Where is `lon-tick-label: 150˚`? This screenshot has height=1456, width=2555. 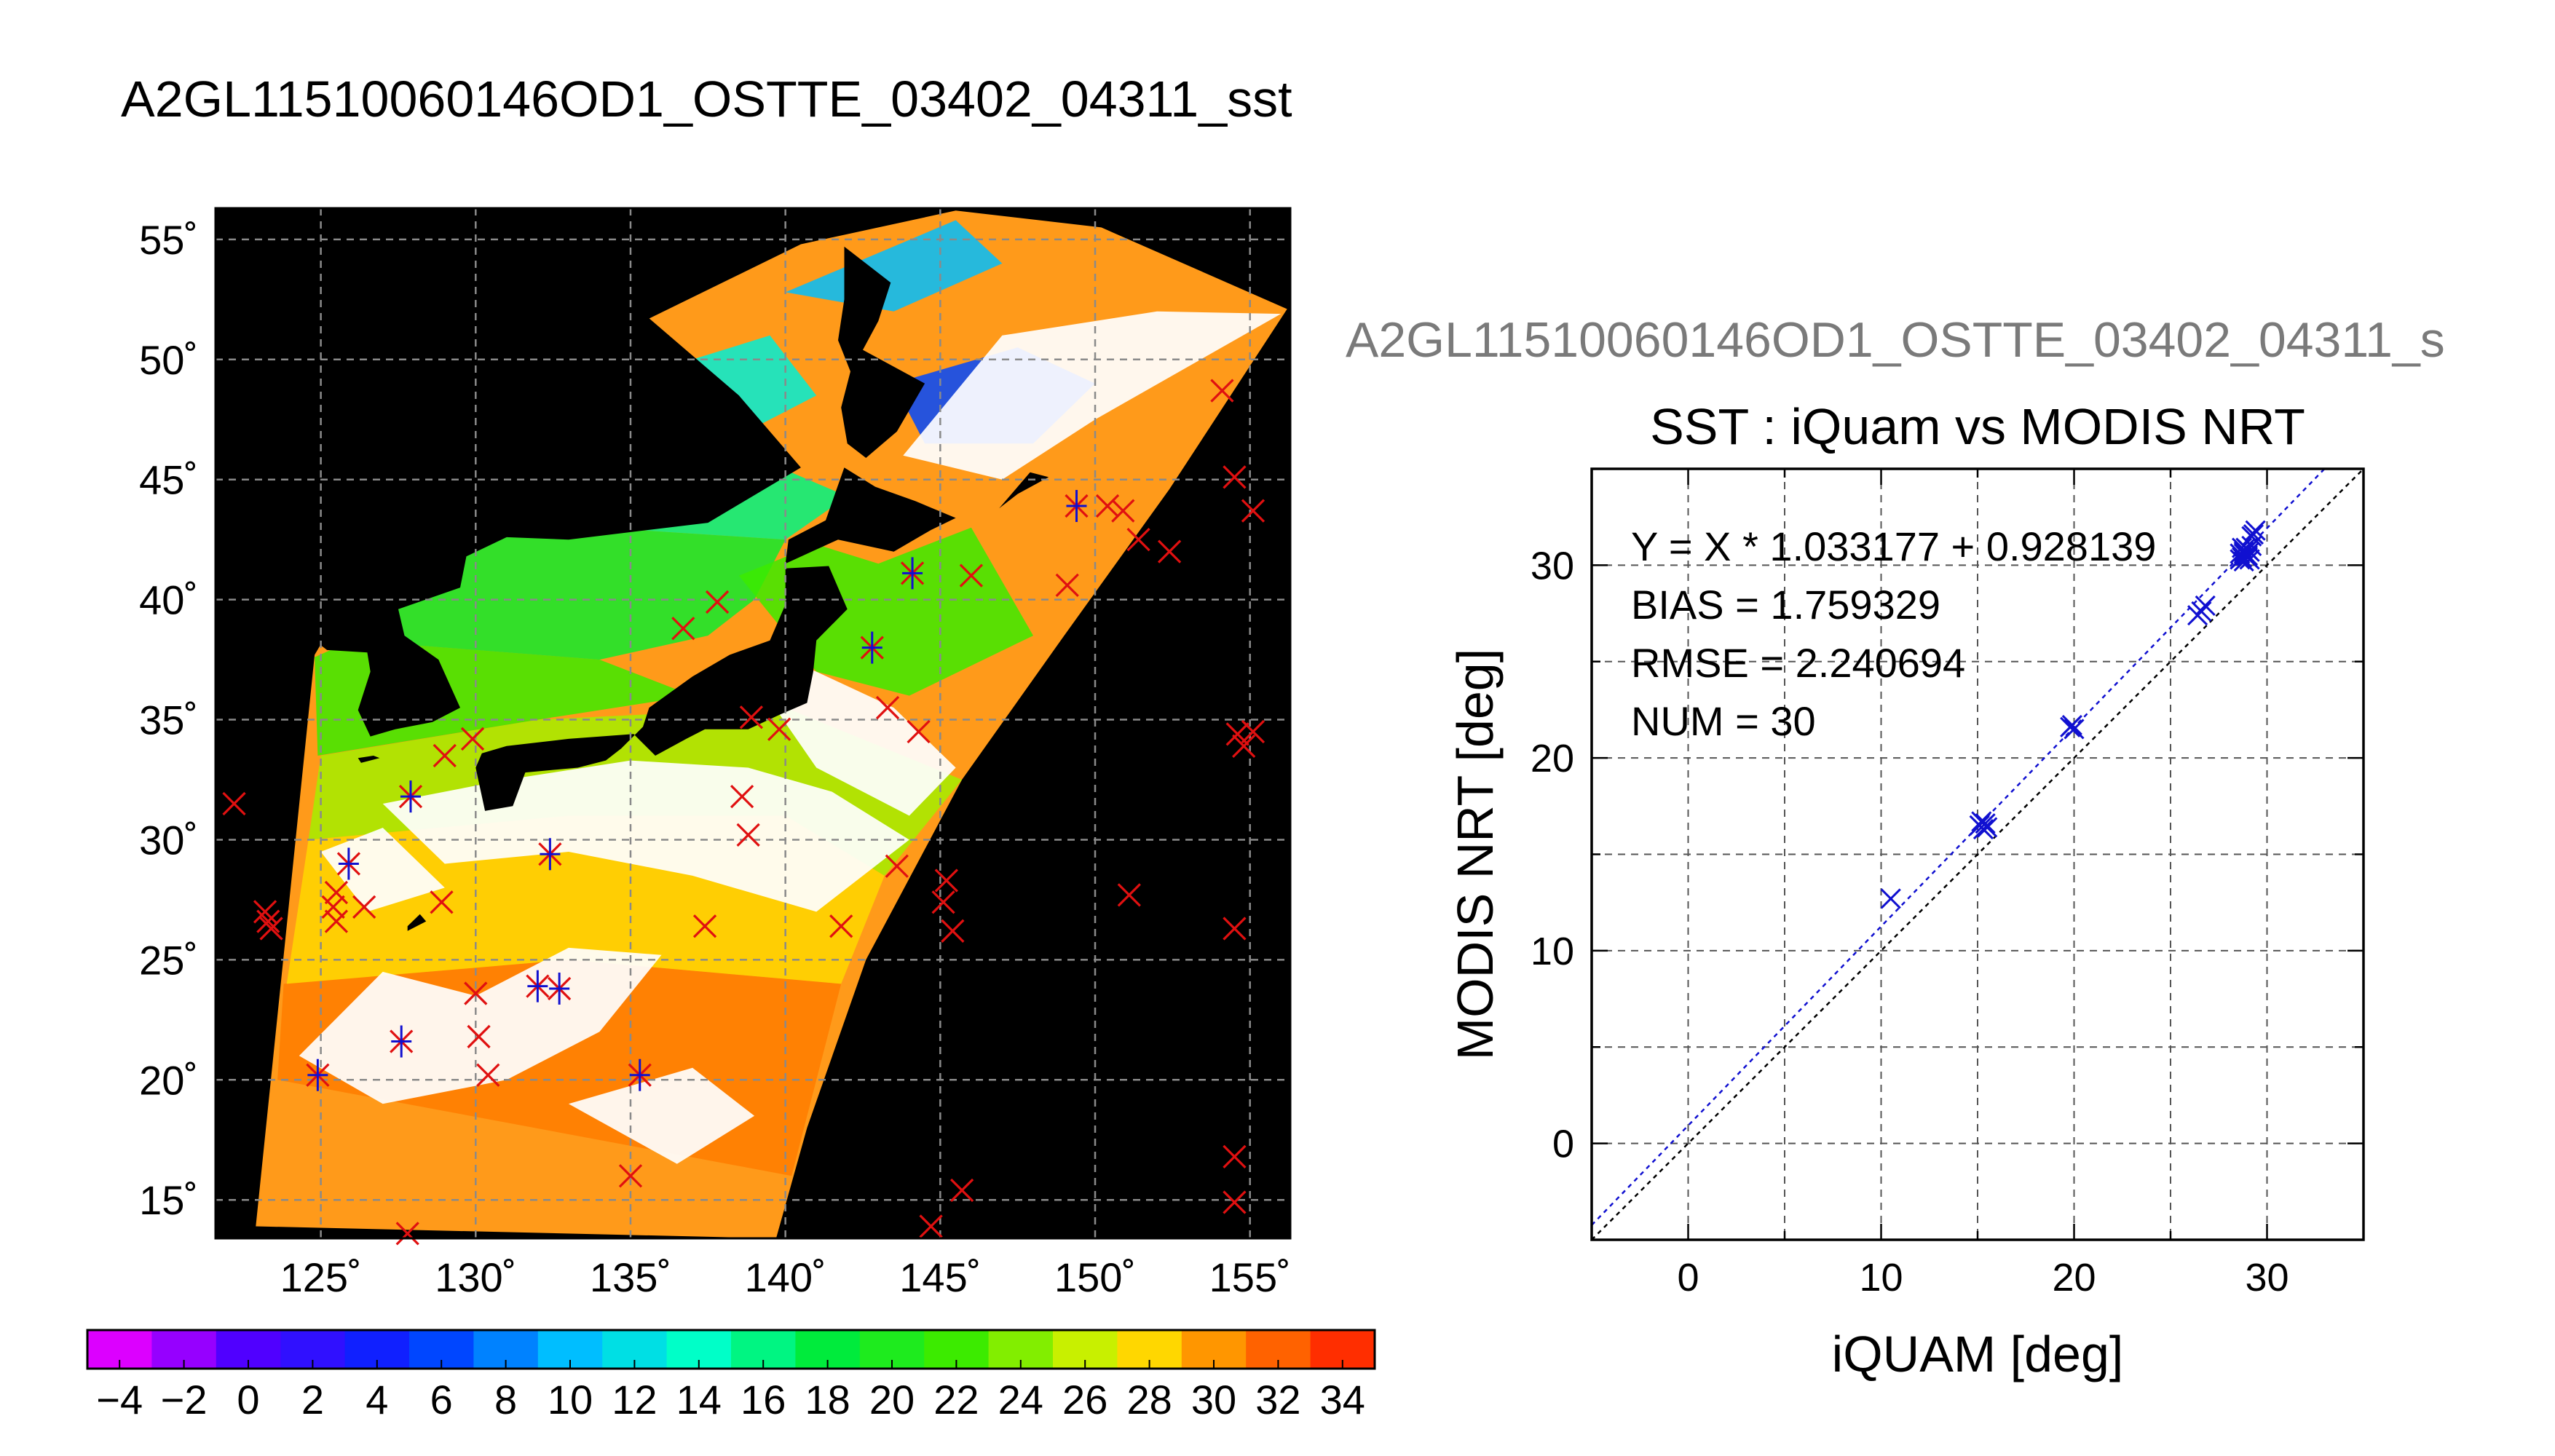
lon-tick-label: 150˚ is located at coordinates (1095, 1277).